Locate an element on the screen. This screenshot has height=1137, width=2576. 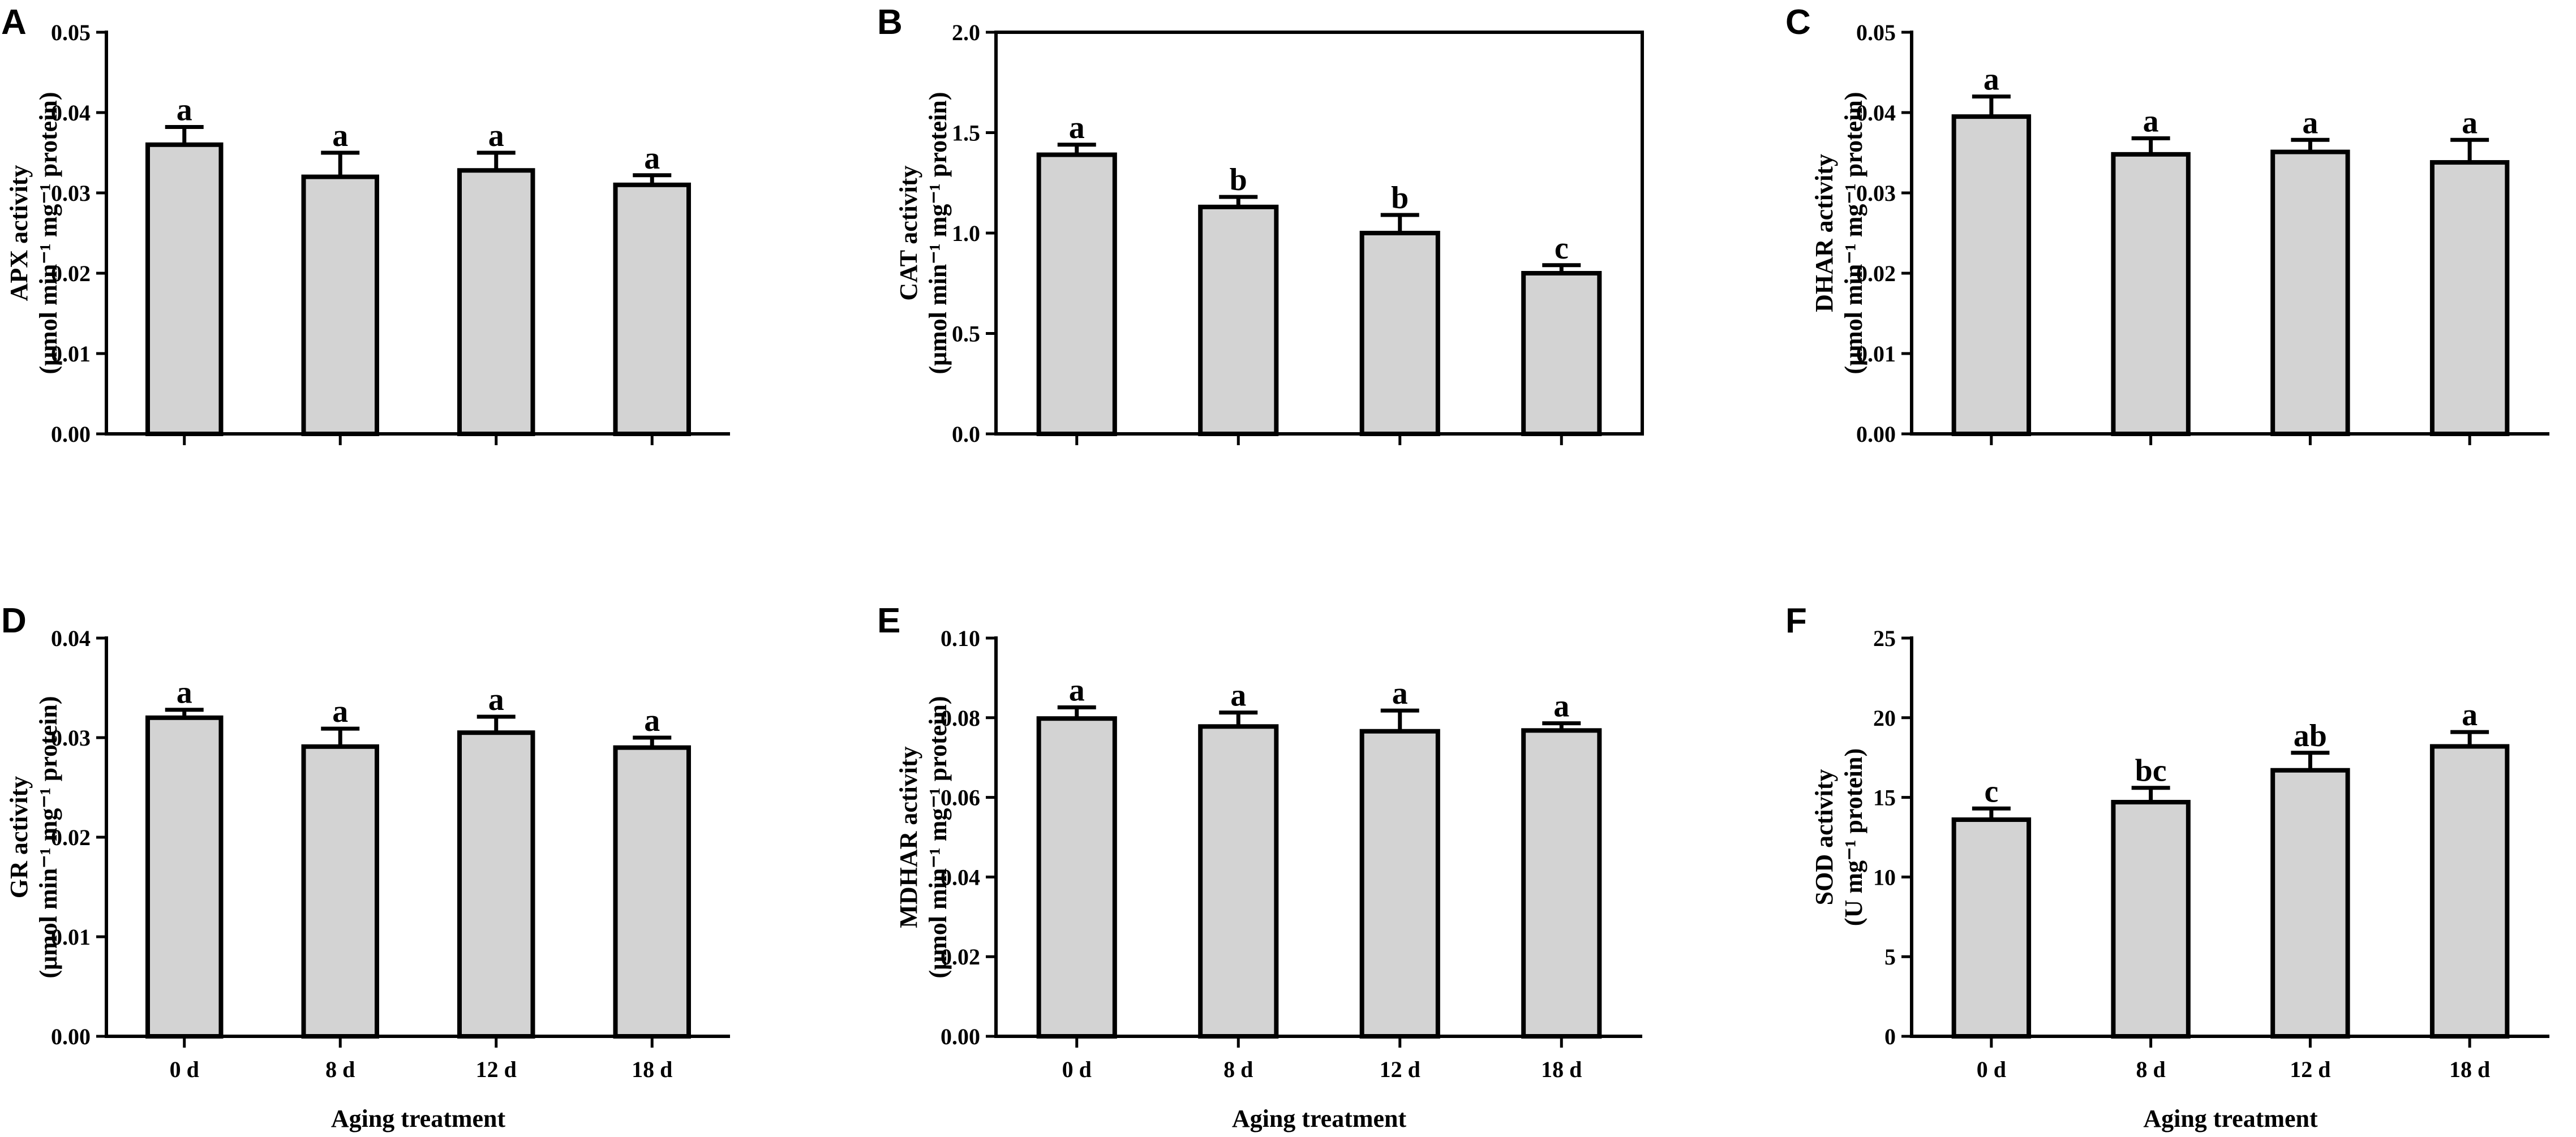
y-tick-label: 2.0 is located at coordinates (966, 32).